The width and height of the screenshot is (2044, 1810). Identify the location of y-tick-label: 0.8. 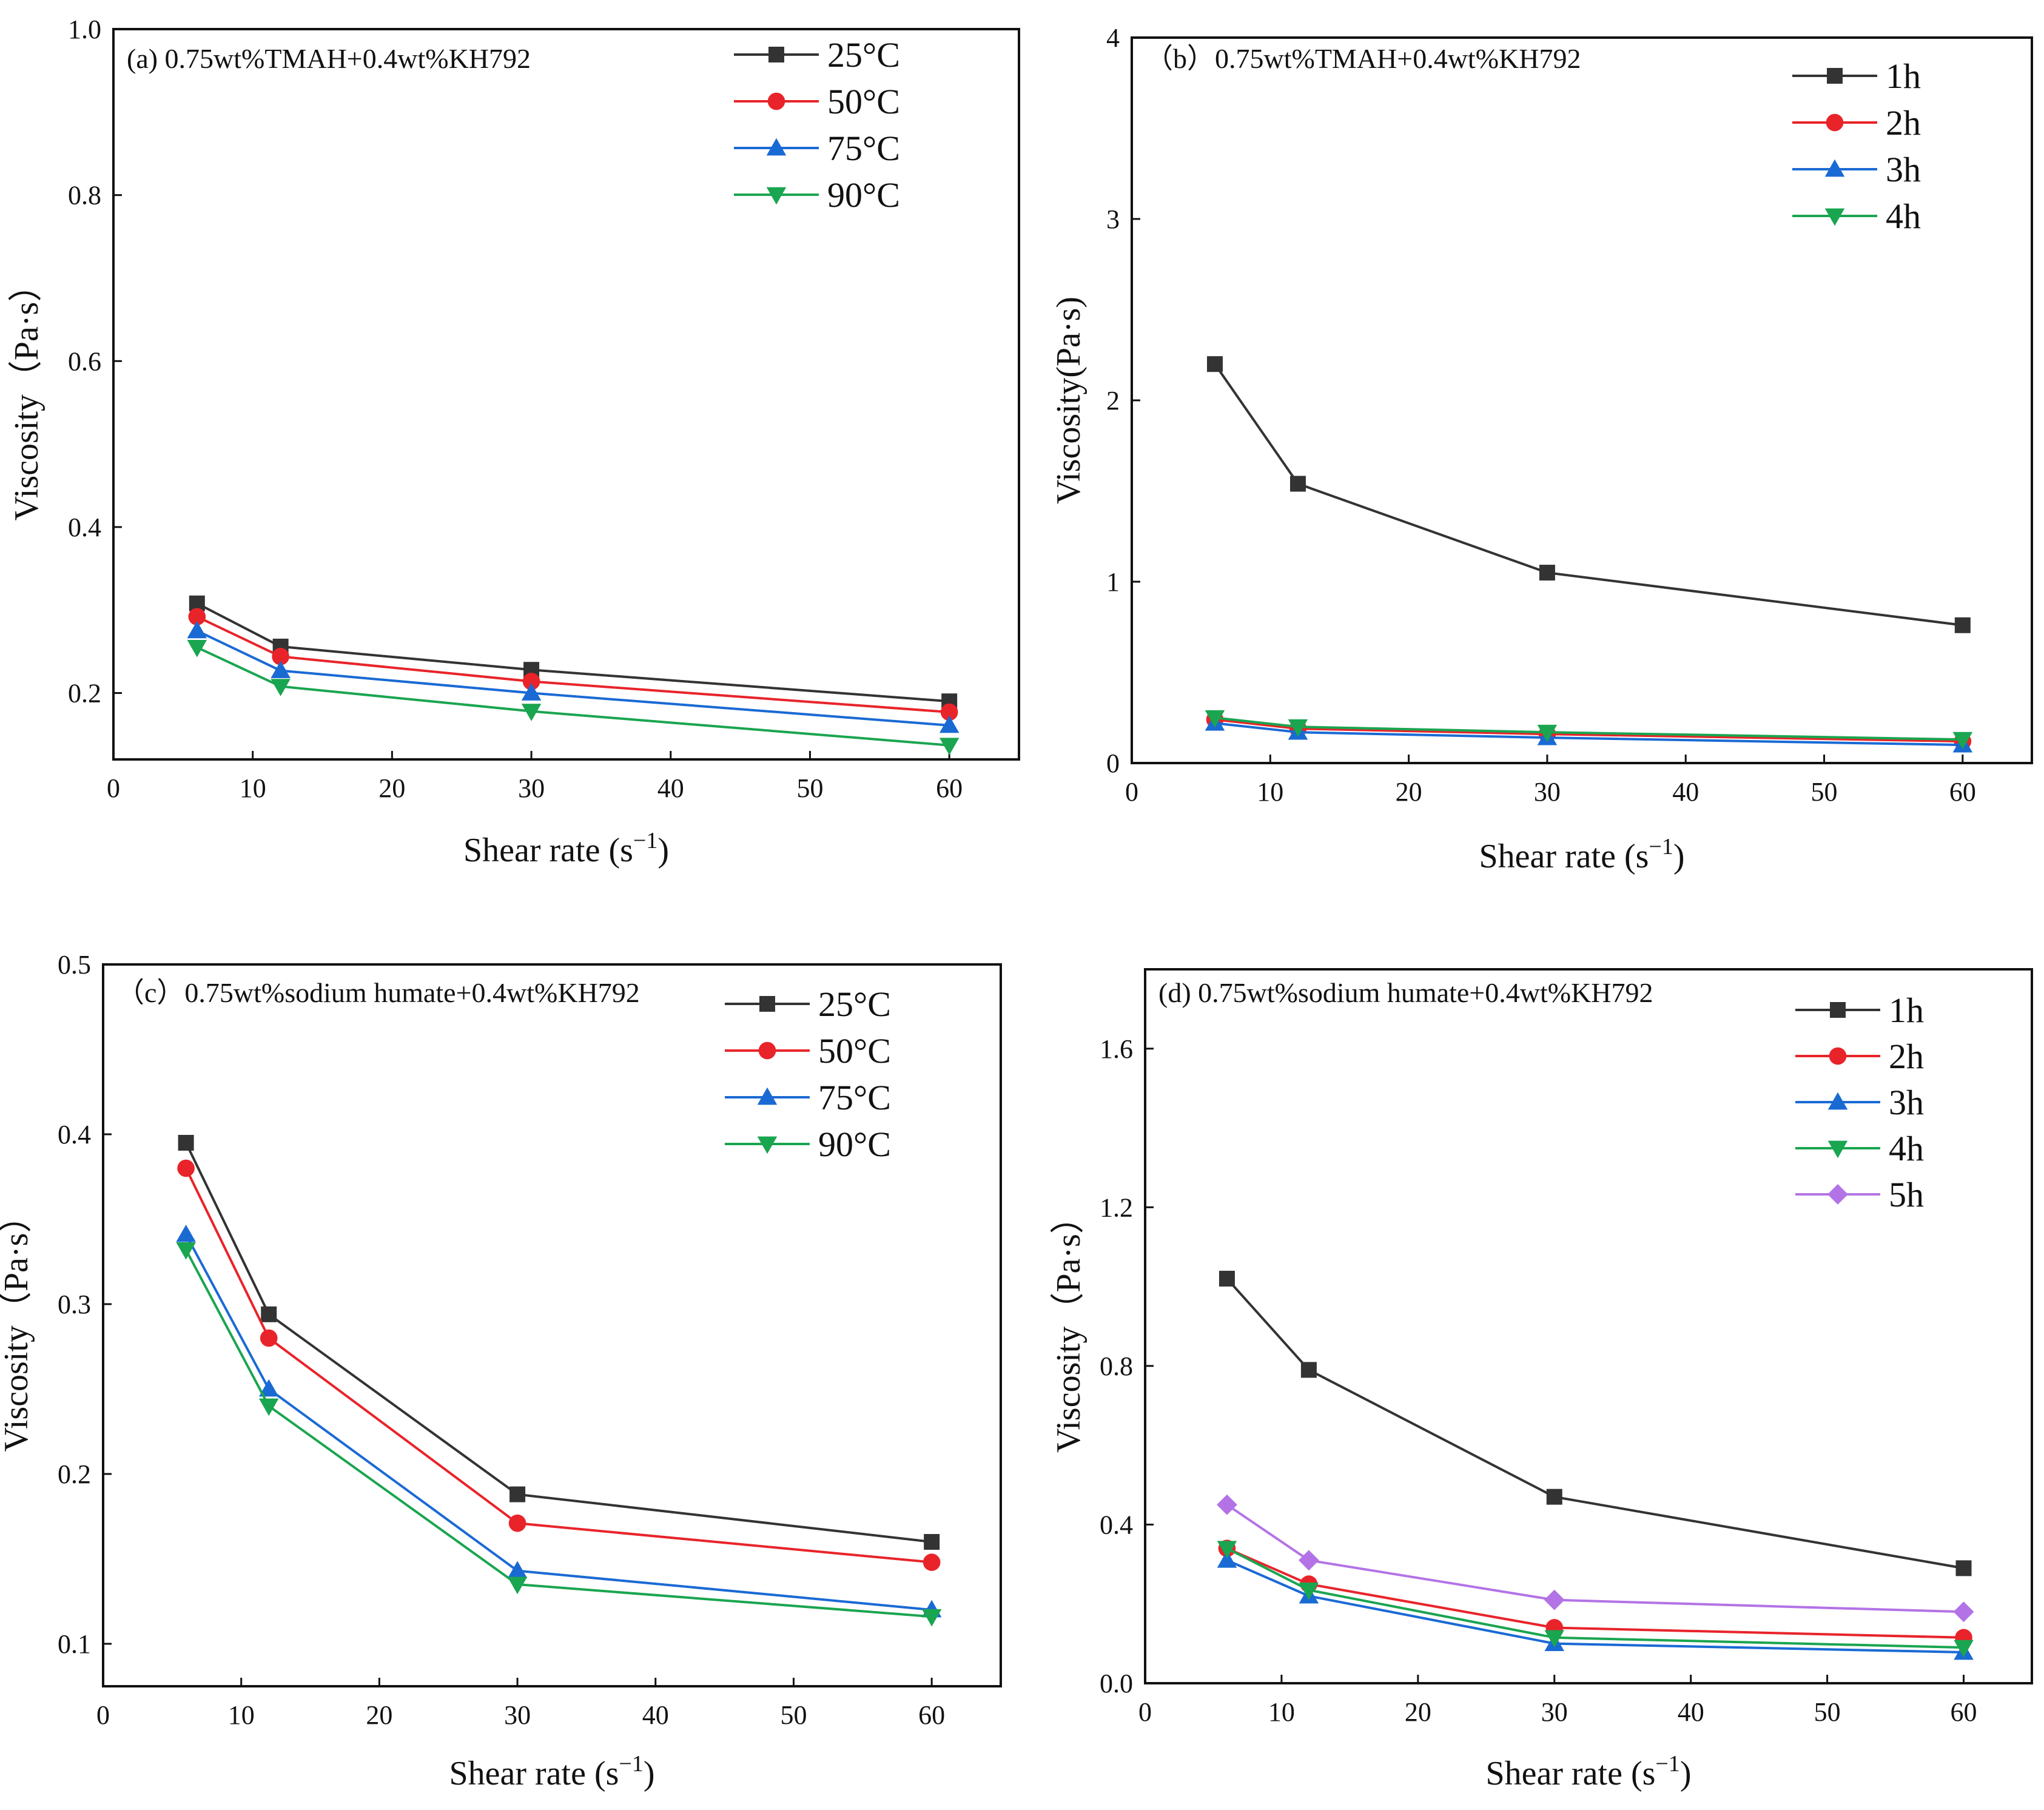
(85, 196).